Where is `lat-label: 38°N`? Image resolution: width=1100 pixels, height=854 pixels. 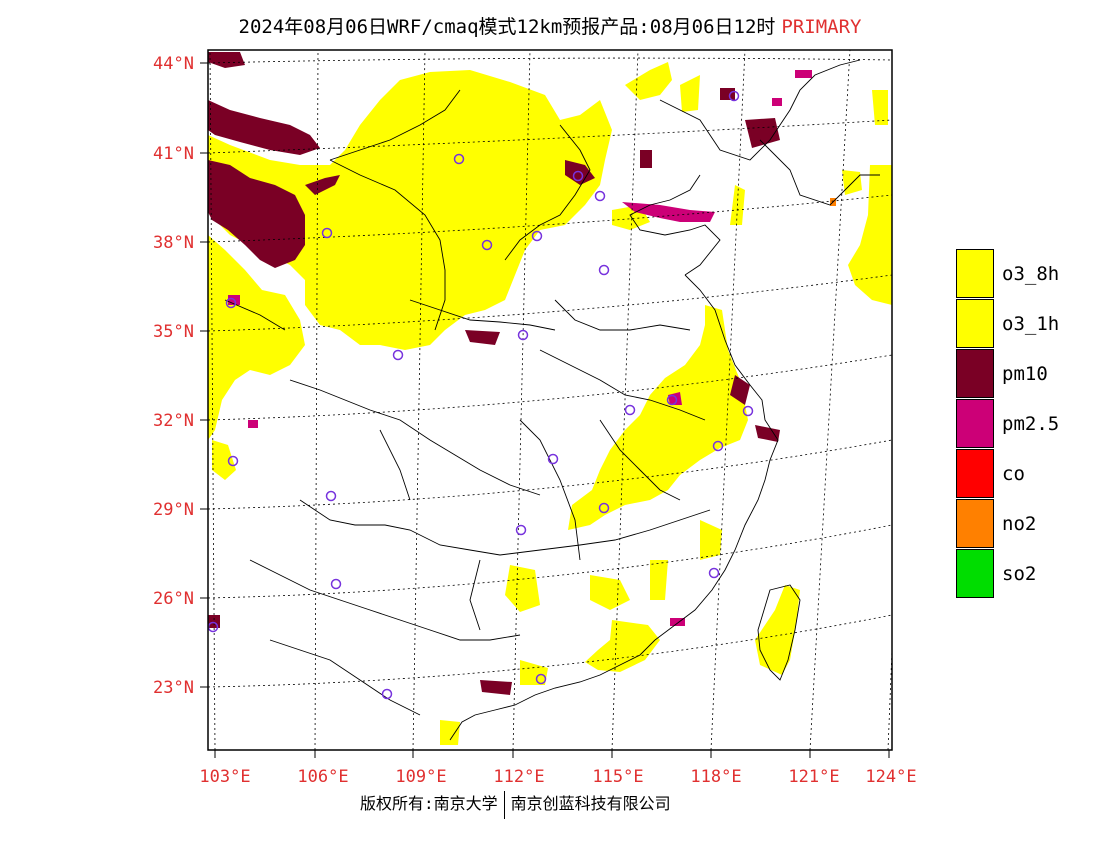
lat-label: 38°N is located at coordinates (173, 243).